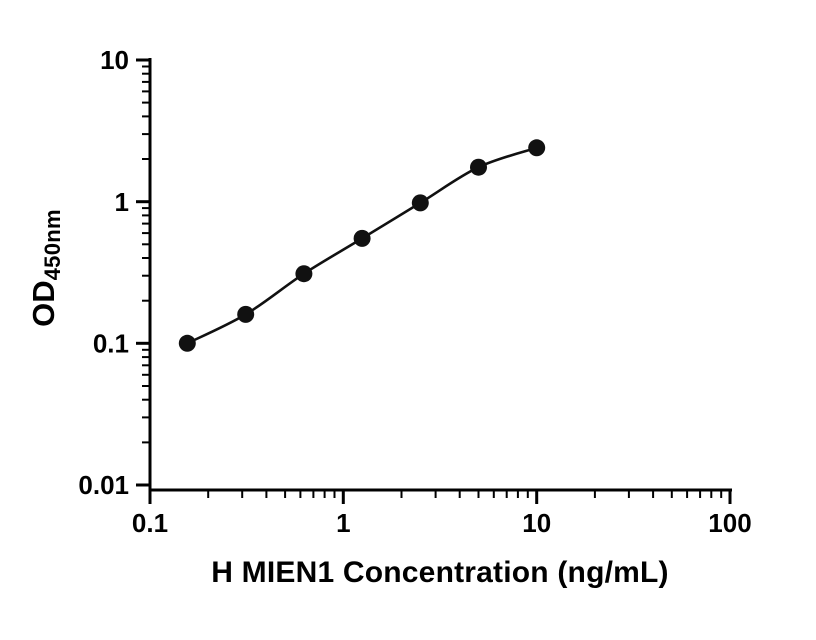  Describe the element at coordinates (729, 523) in the screenshot. I see `x-tick-label: 100` at that location.